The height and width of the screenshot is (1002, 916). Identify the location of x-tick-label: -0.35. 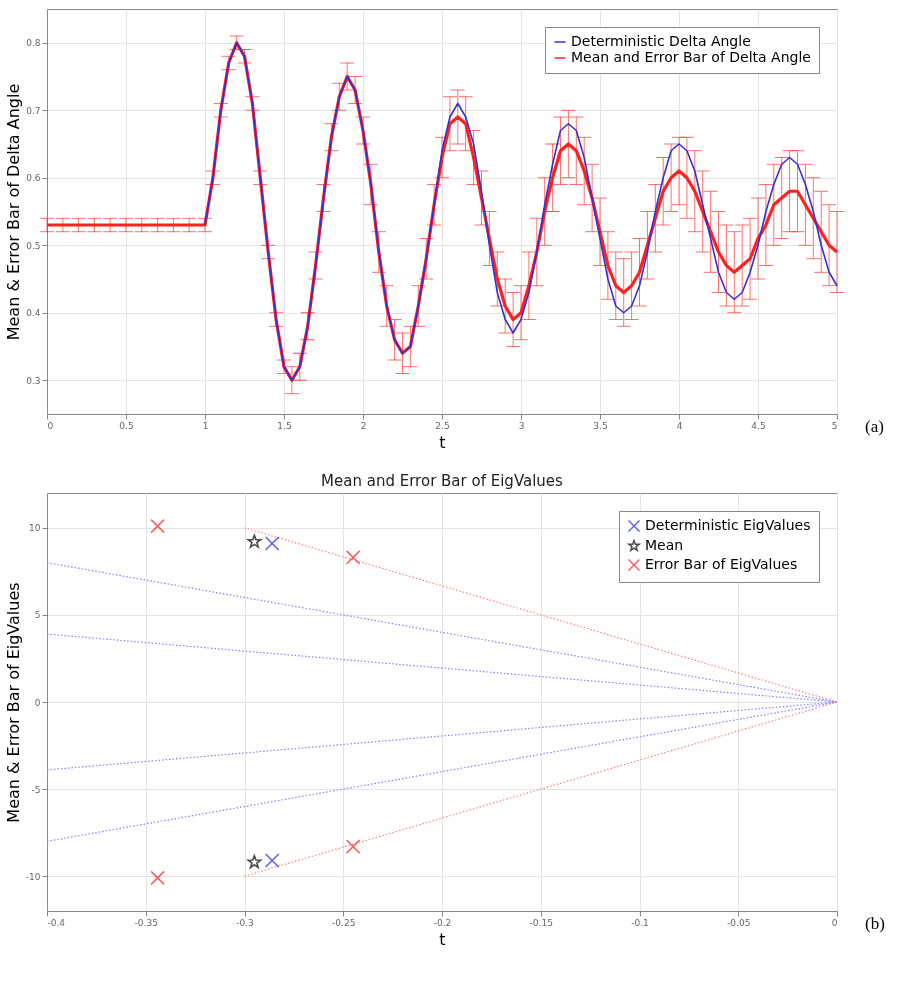
(146, 922).